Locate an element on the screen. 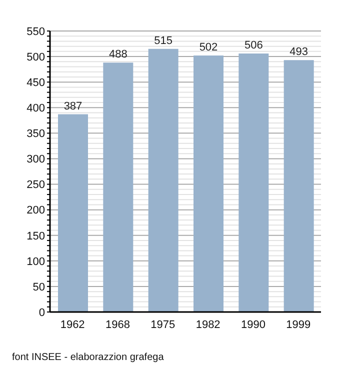 The width and height of the screenshot is (350, 373). y-tick-label: 300 is located at coordinates (35, 160).